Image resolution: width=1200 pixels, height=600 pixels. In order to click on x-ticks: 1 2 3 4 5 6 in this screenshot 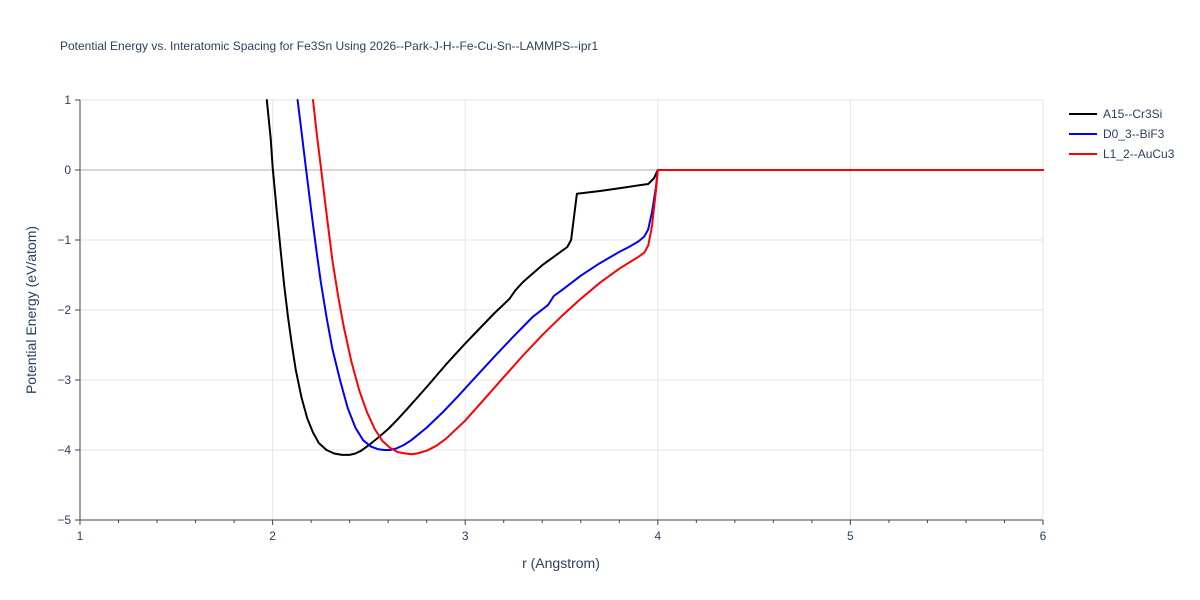, I will do `click(562, 531)`.